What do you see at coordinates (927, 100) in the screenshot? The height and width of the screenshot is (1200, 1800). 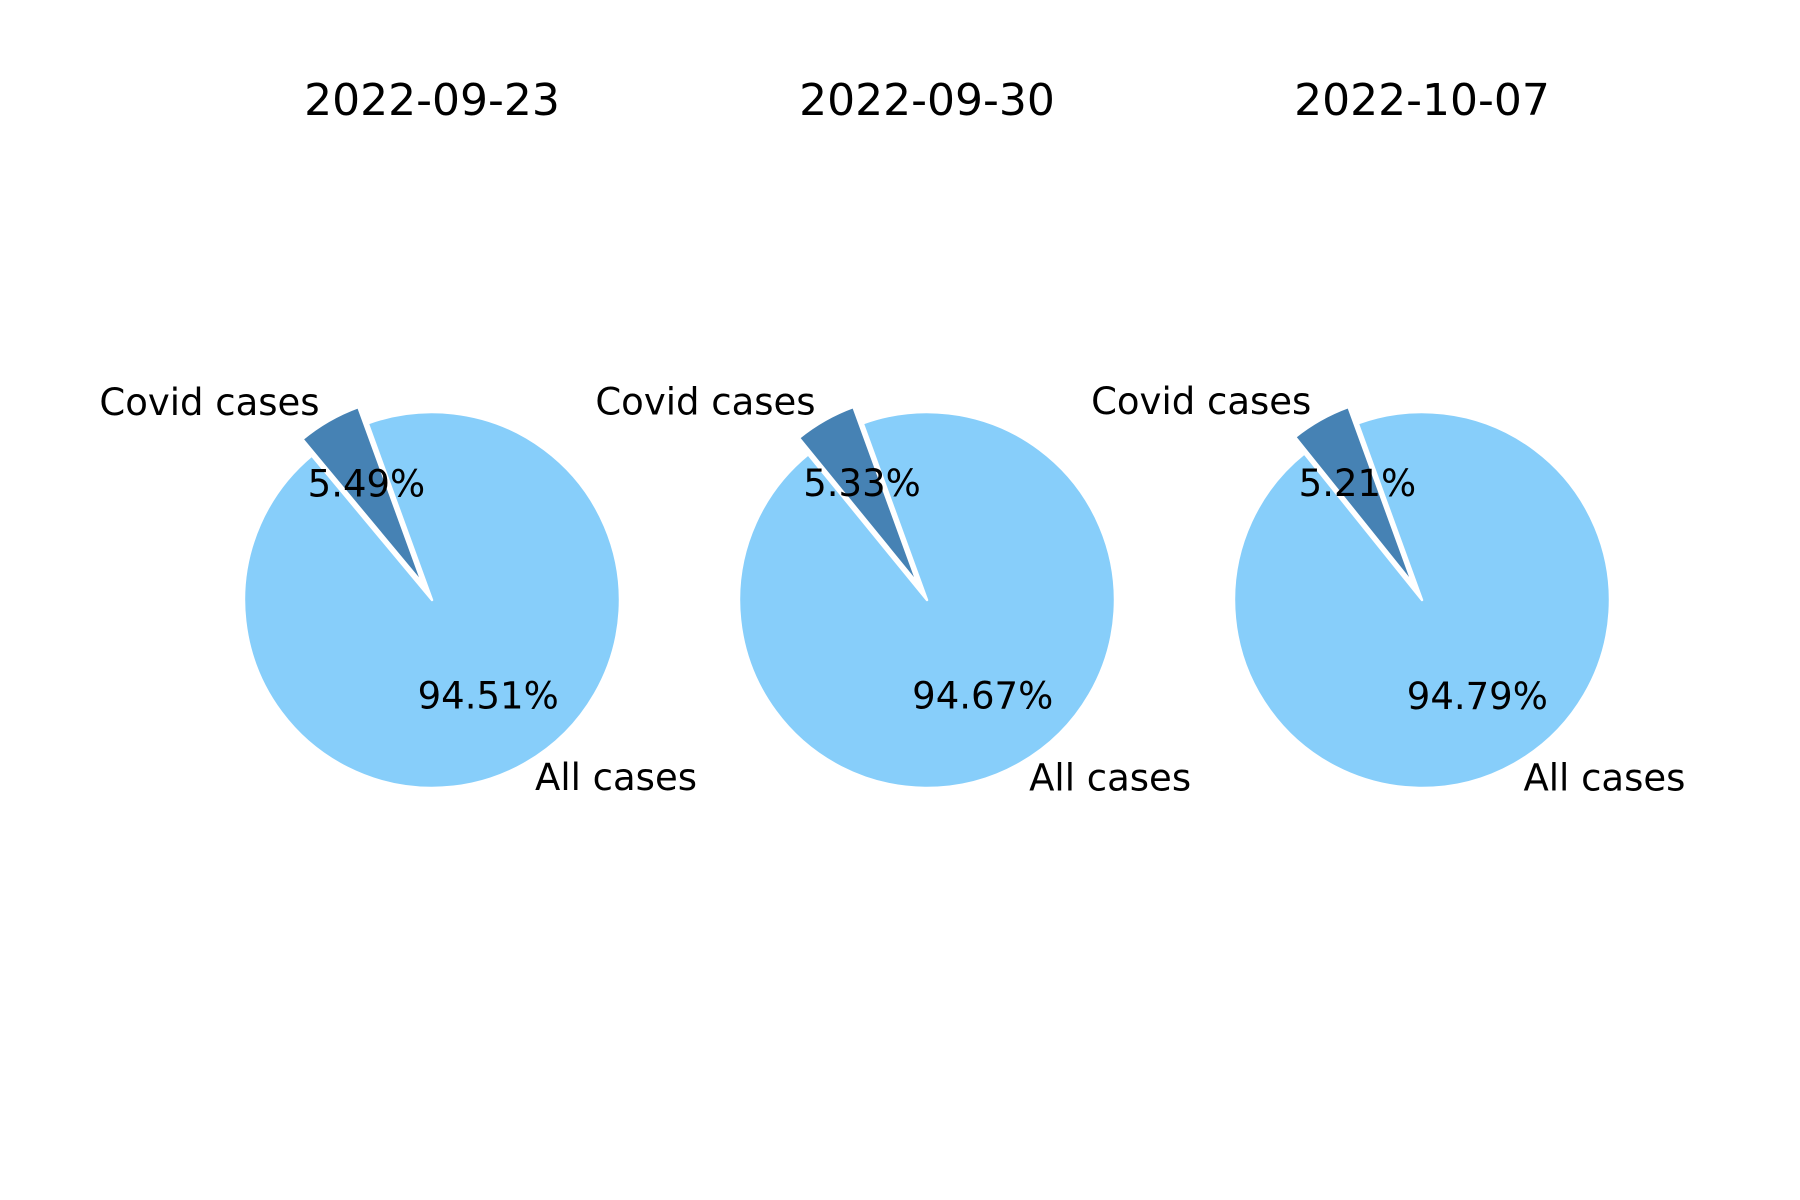 I see `chart-title: 2022-09-30` at bounding box center [927, 100].